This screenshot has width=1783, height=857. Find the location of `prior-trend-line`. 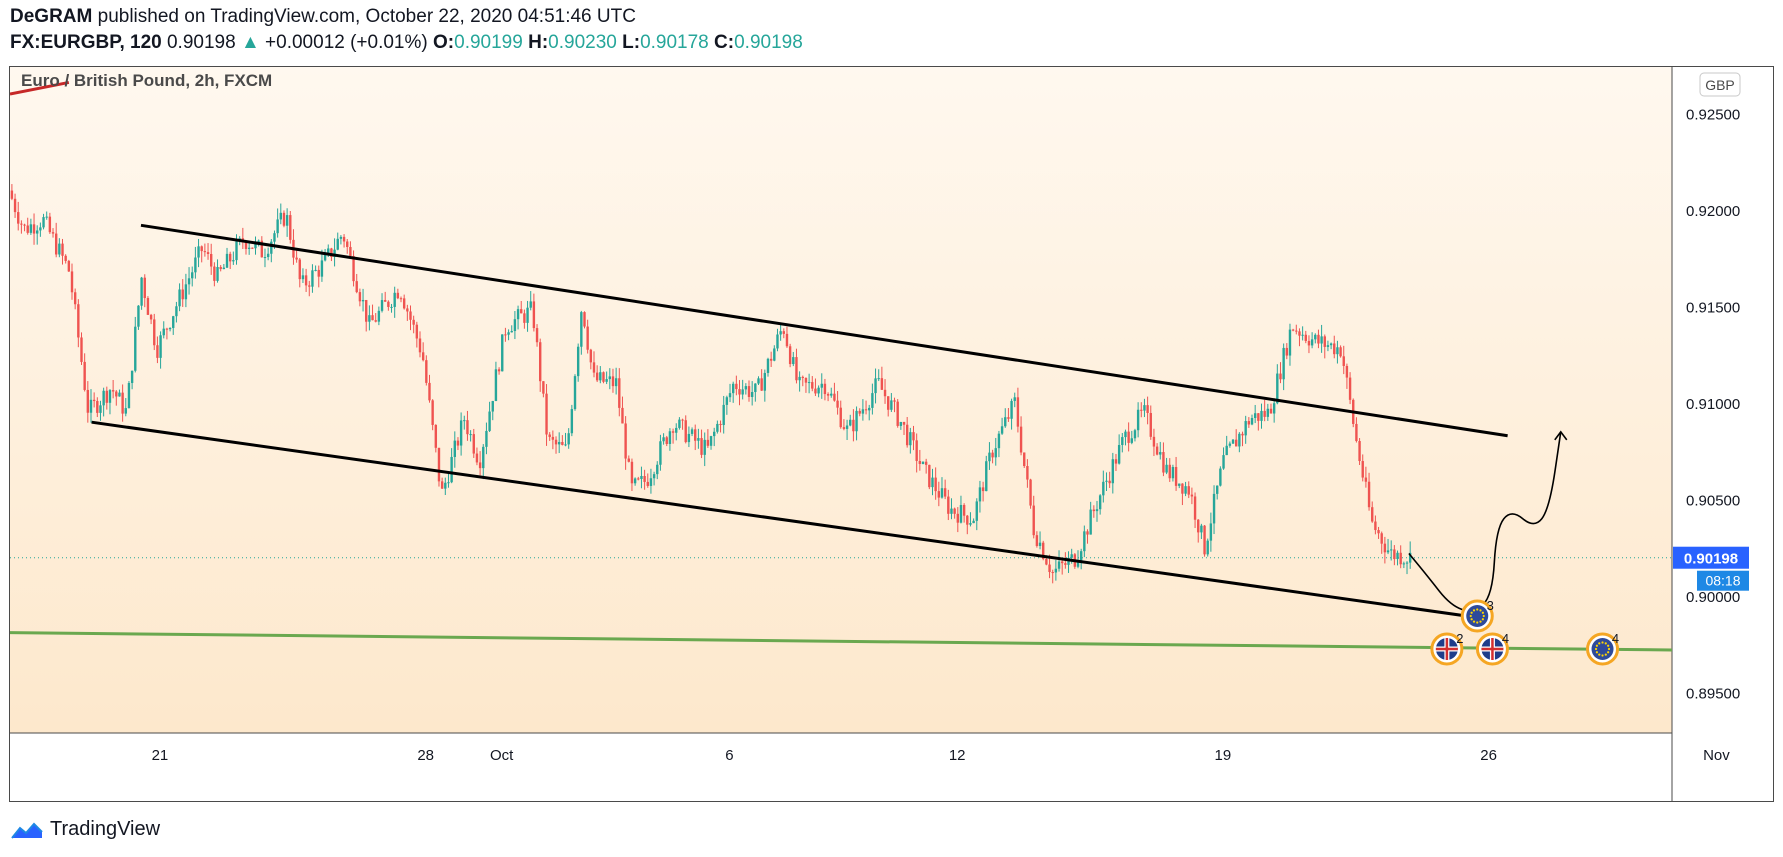

prior-trend-line is located at coordinates (40, 88).